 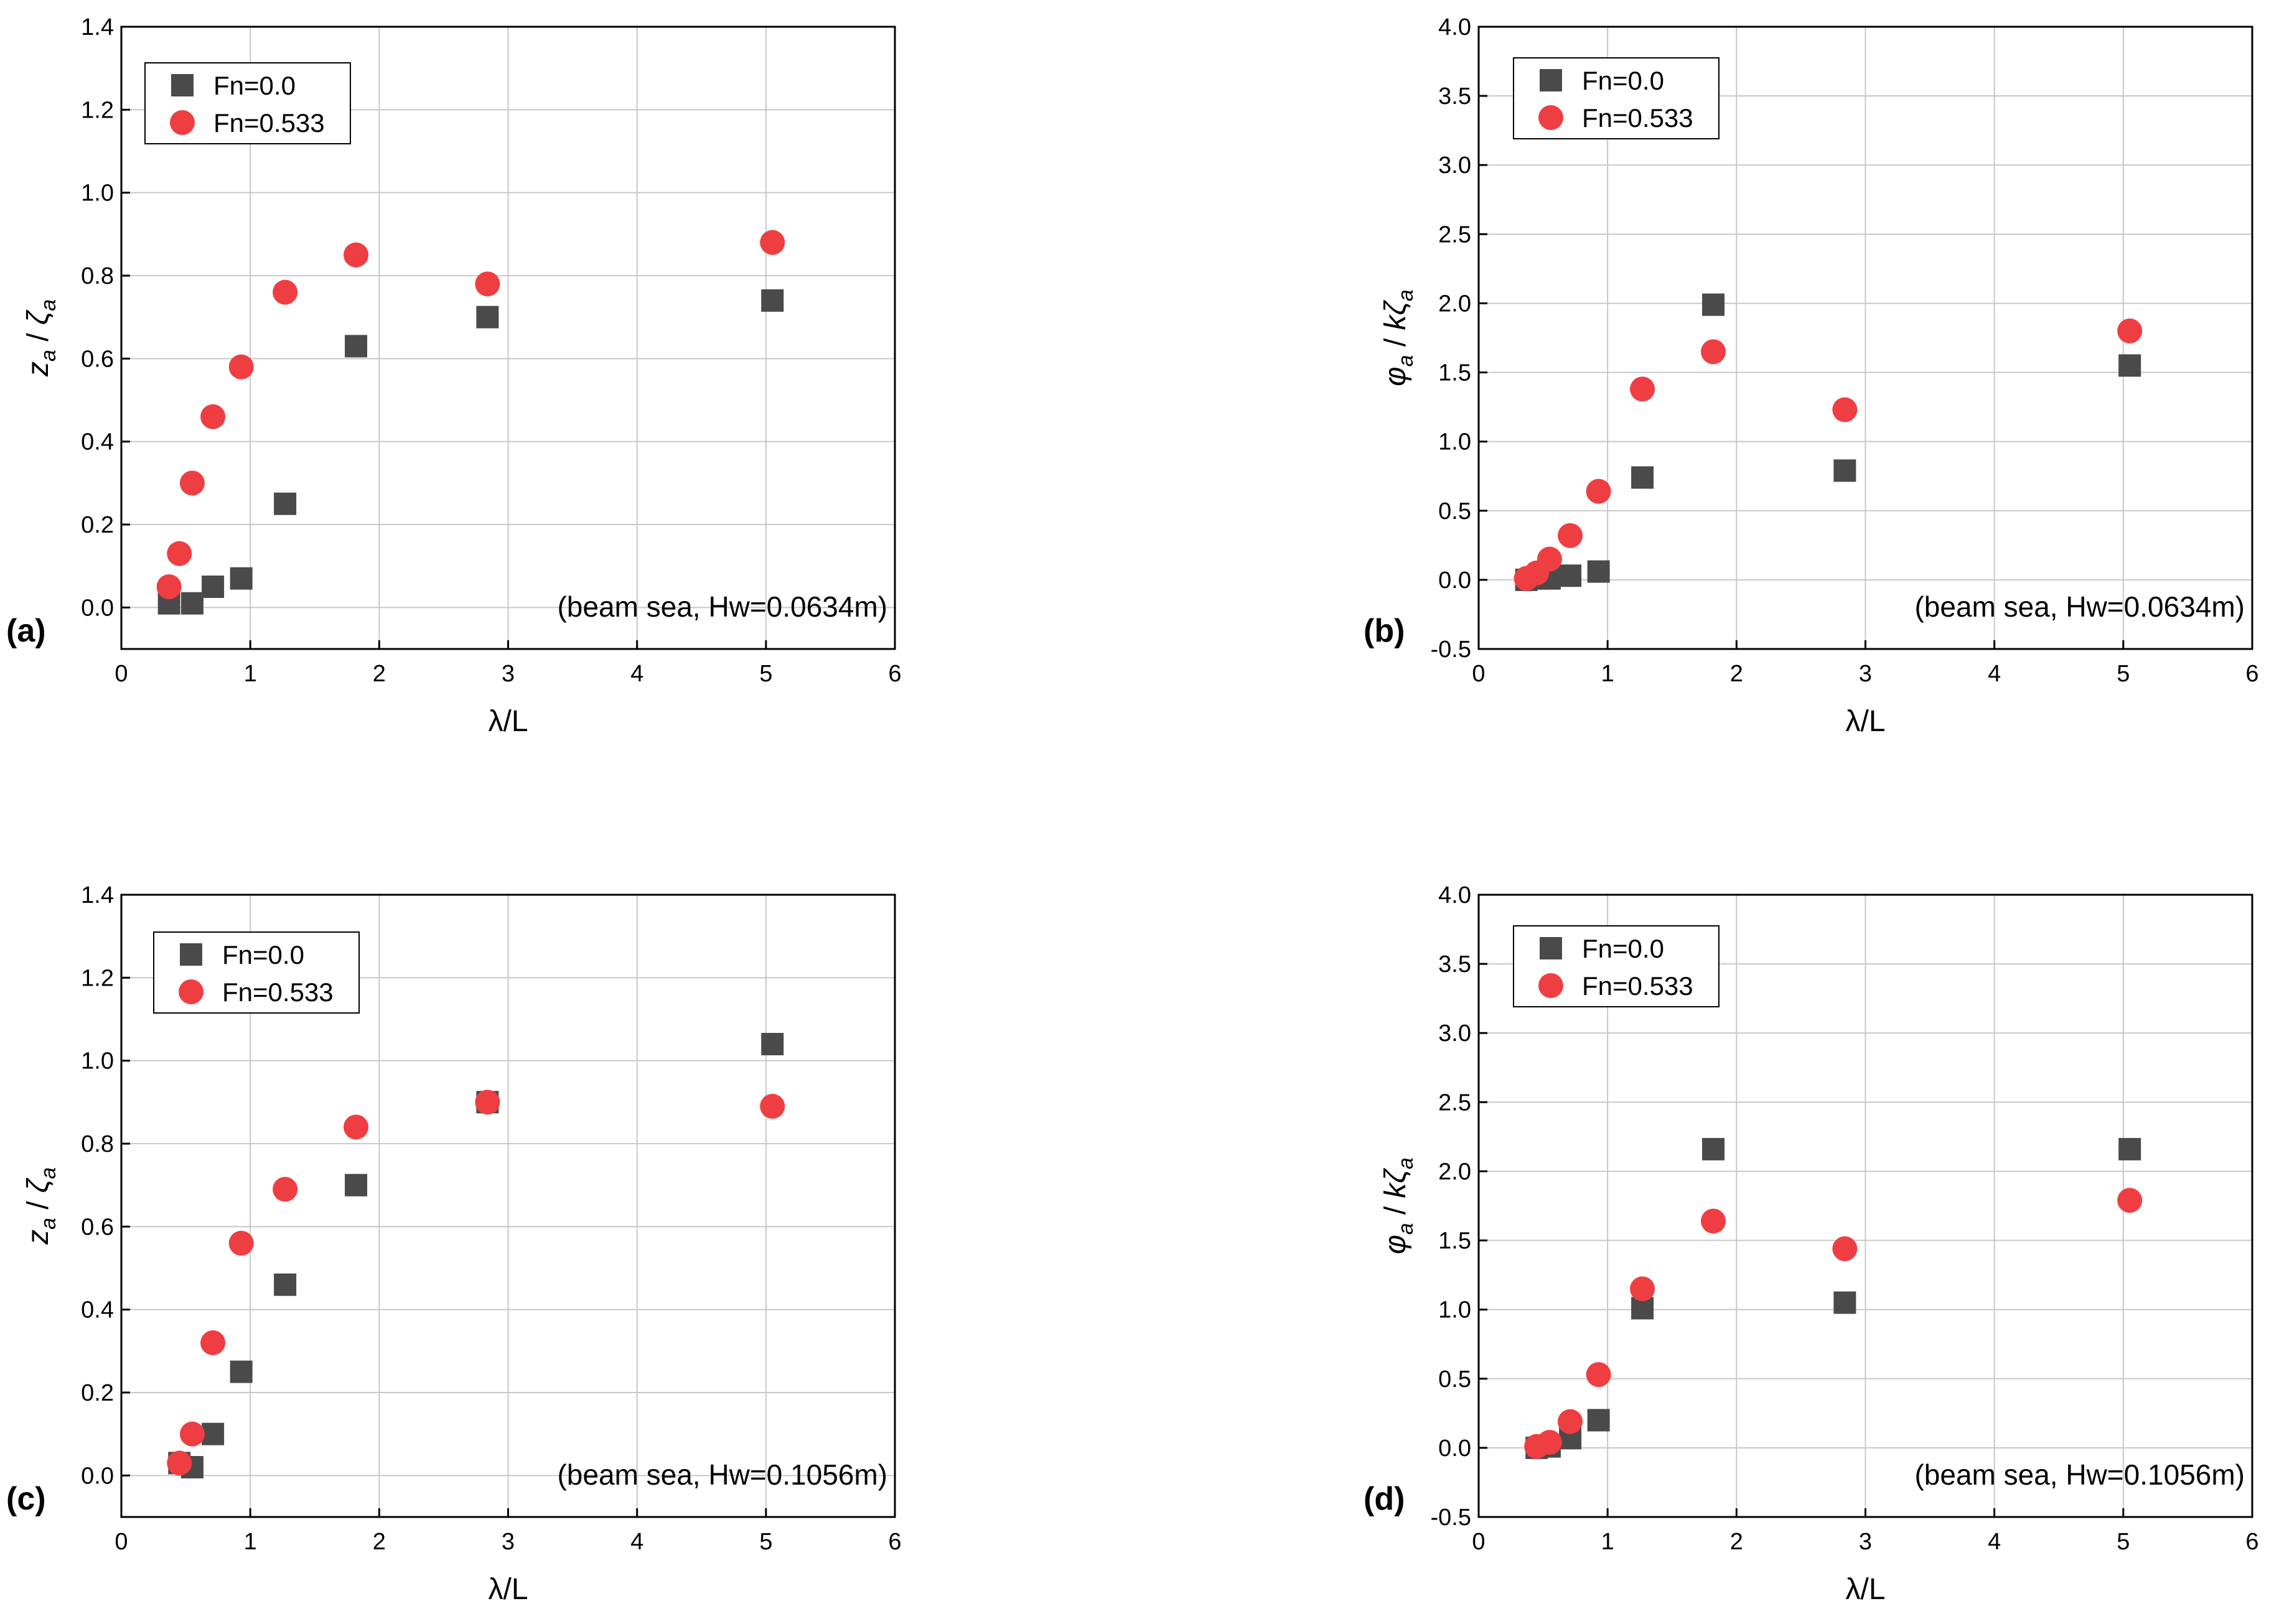 I want to click on panel-label: (a), so click(x=26, y=631).